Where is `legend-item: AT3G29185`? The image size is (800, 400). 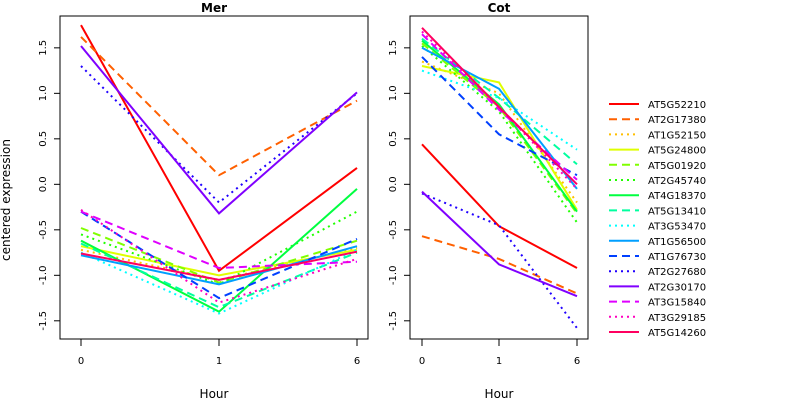 legend-item: AT3G29185 is located at coordinates (657, 318).